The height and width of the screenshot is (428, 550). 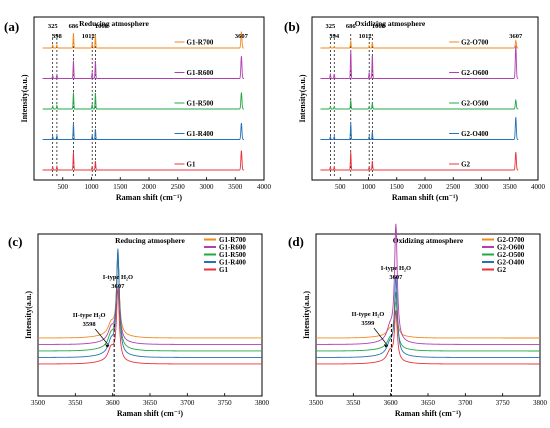 What do you see at coordinates (368, 314) in the screenshot?
I see `peak-annotation: II-type H₂O` at bounding box center [368, 314].